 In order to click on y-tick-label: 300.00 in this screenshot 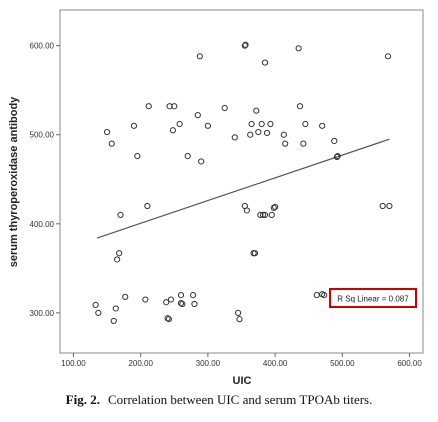, I will do `click(42, 313)`.